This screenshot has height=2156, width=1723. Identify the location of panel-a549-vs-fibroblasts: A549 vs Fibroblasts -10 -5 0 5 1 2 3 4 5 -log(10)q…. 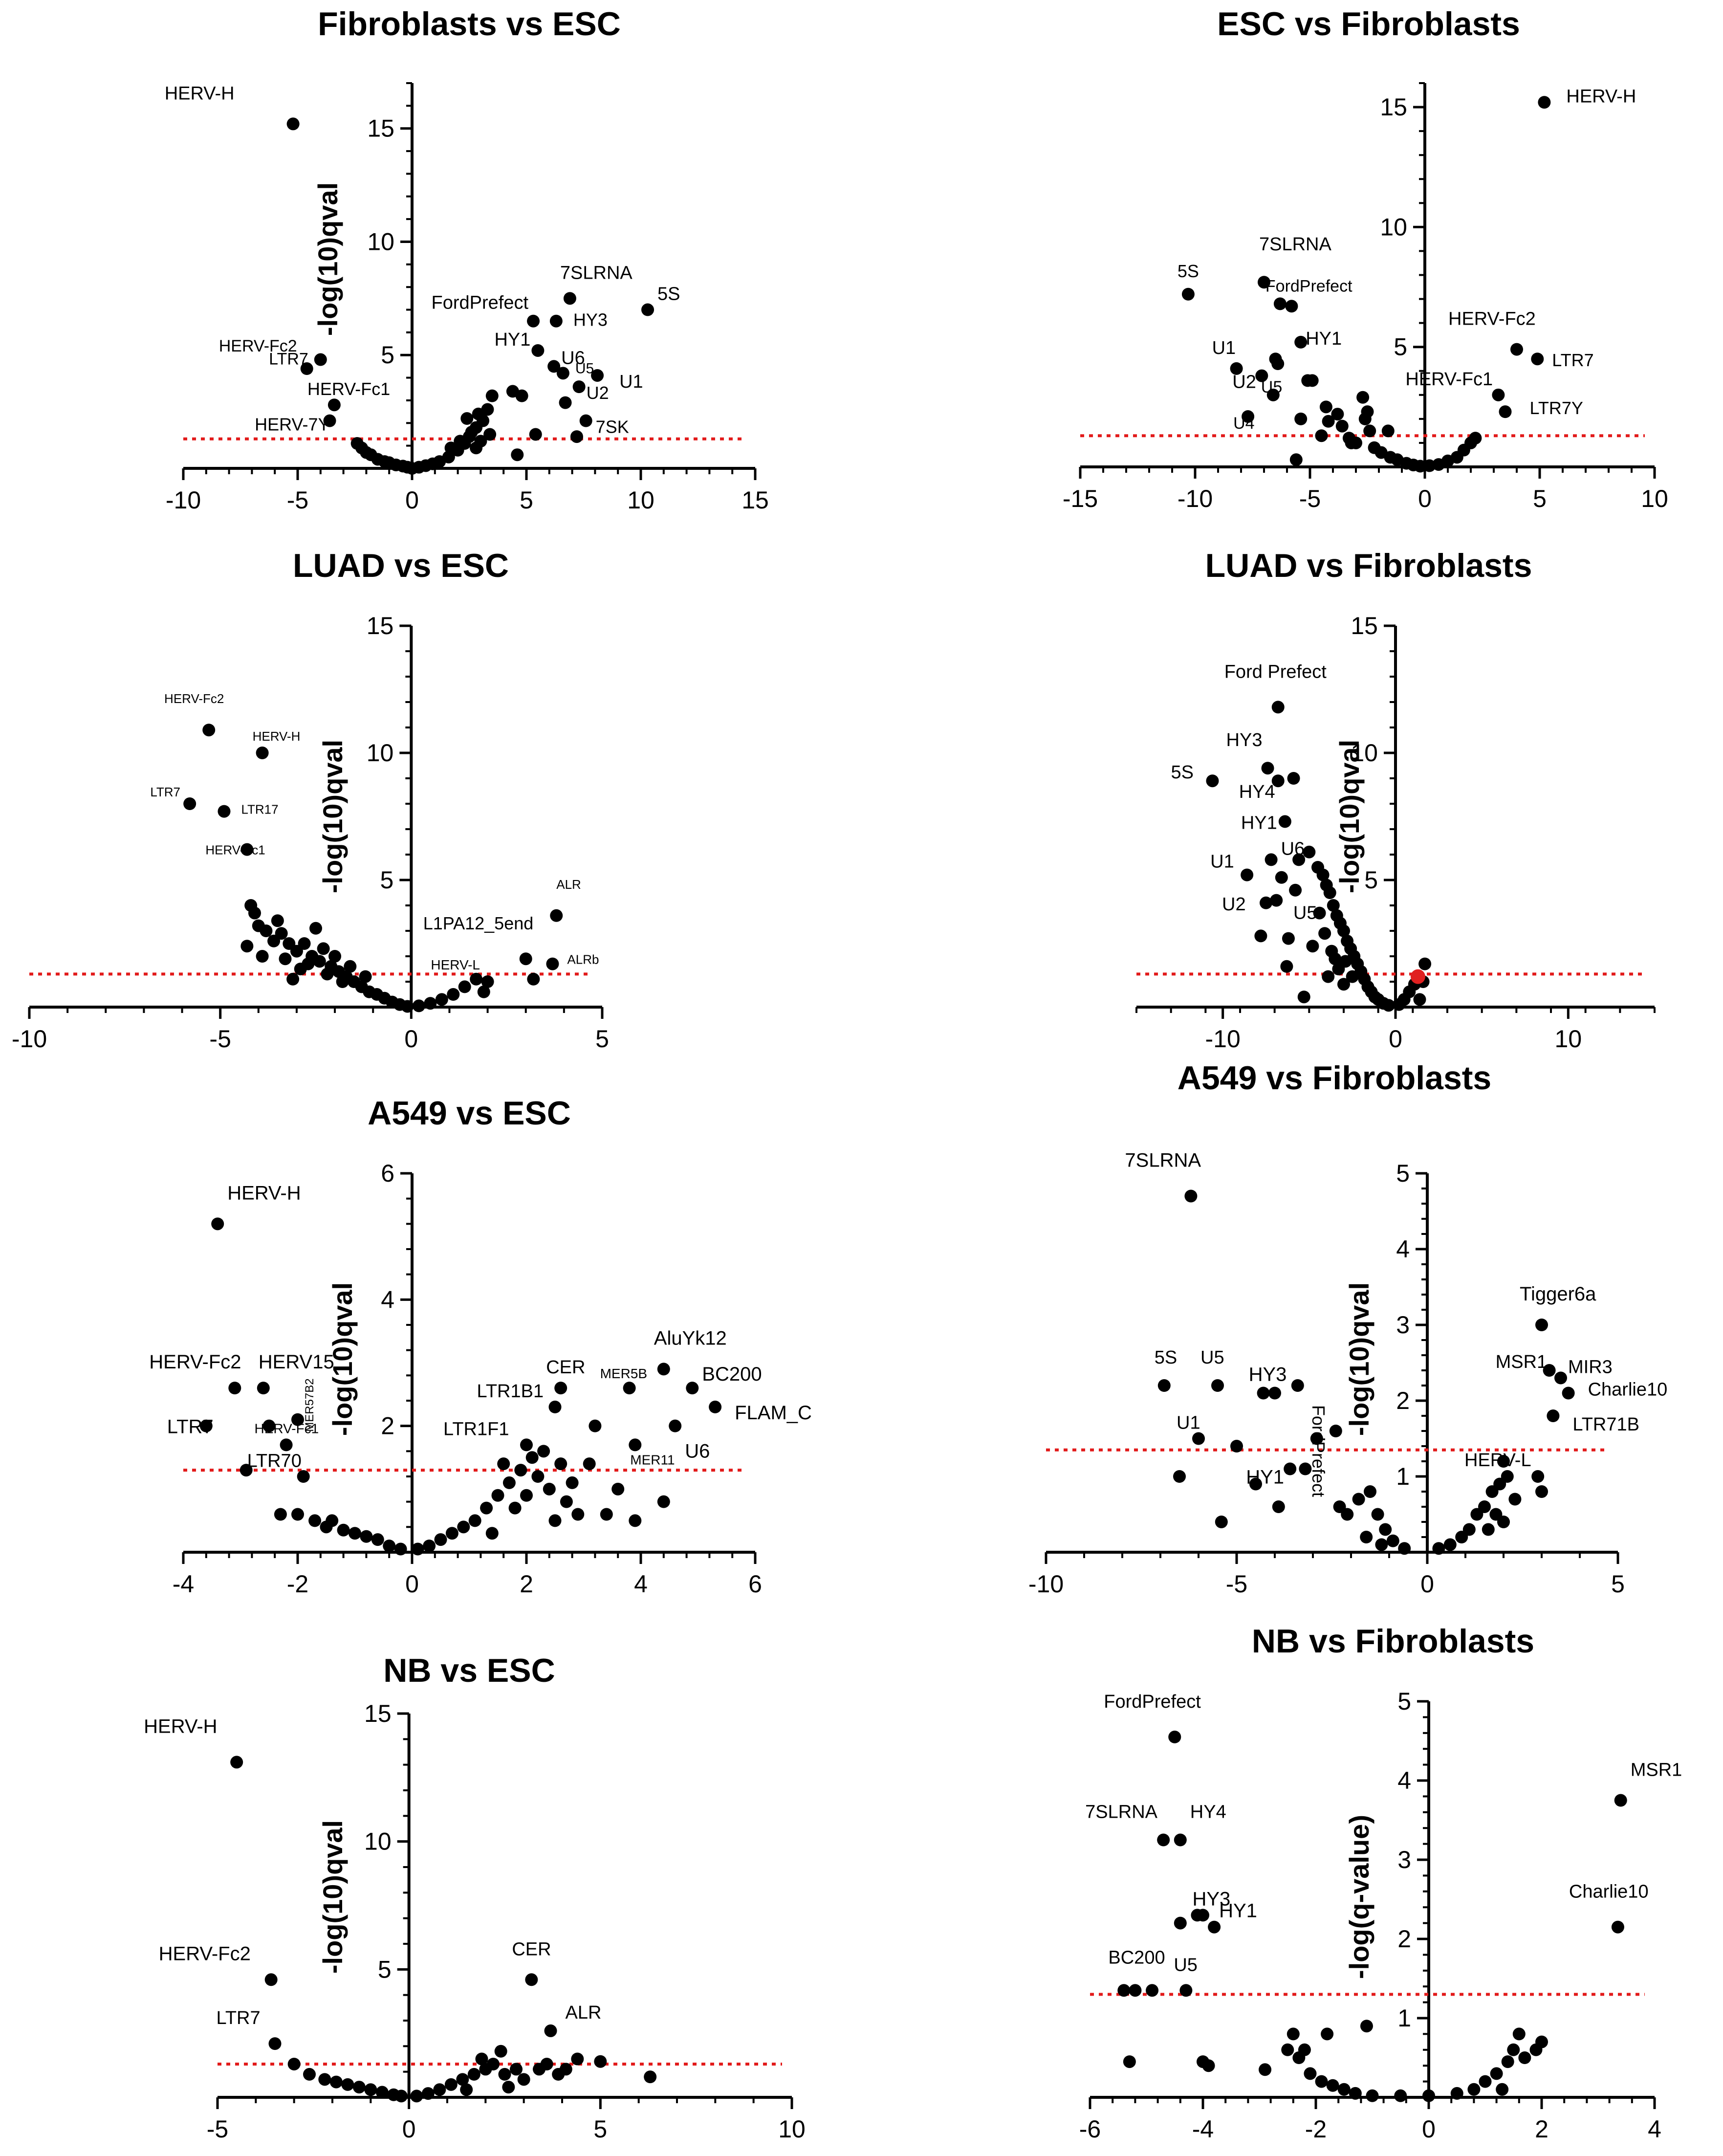
(1347, 1328).